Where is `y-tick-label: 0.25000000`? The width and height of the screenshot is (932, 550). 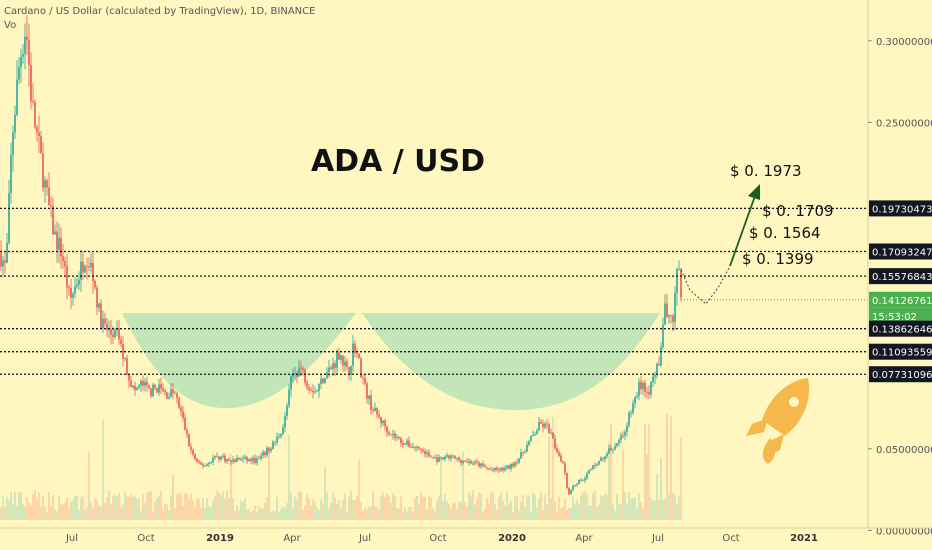
y-tick-label: 0.25000000 is located at coordinates (904, 123).